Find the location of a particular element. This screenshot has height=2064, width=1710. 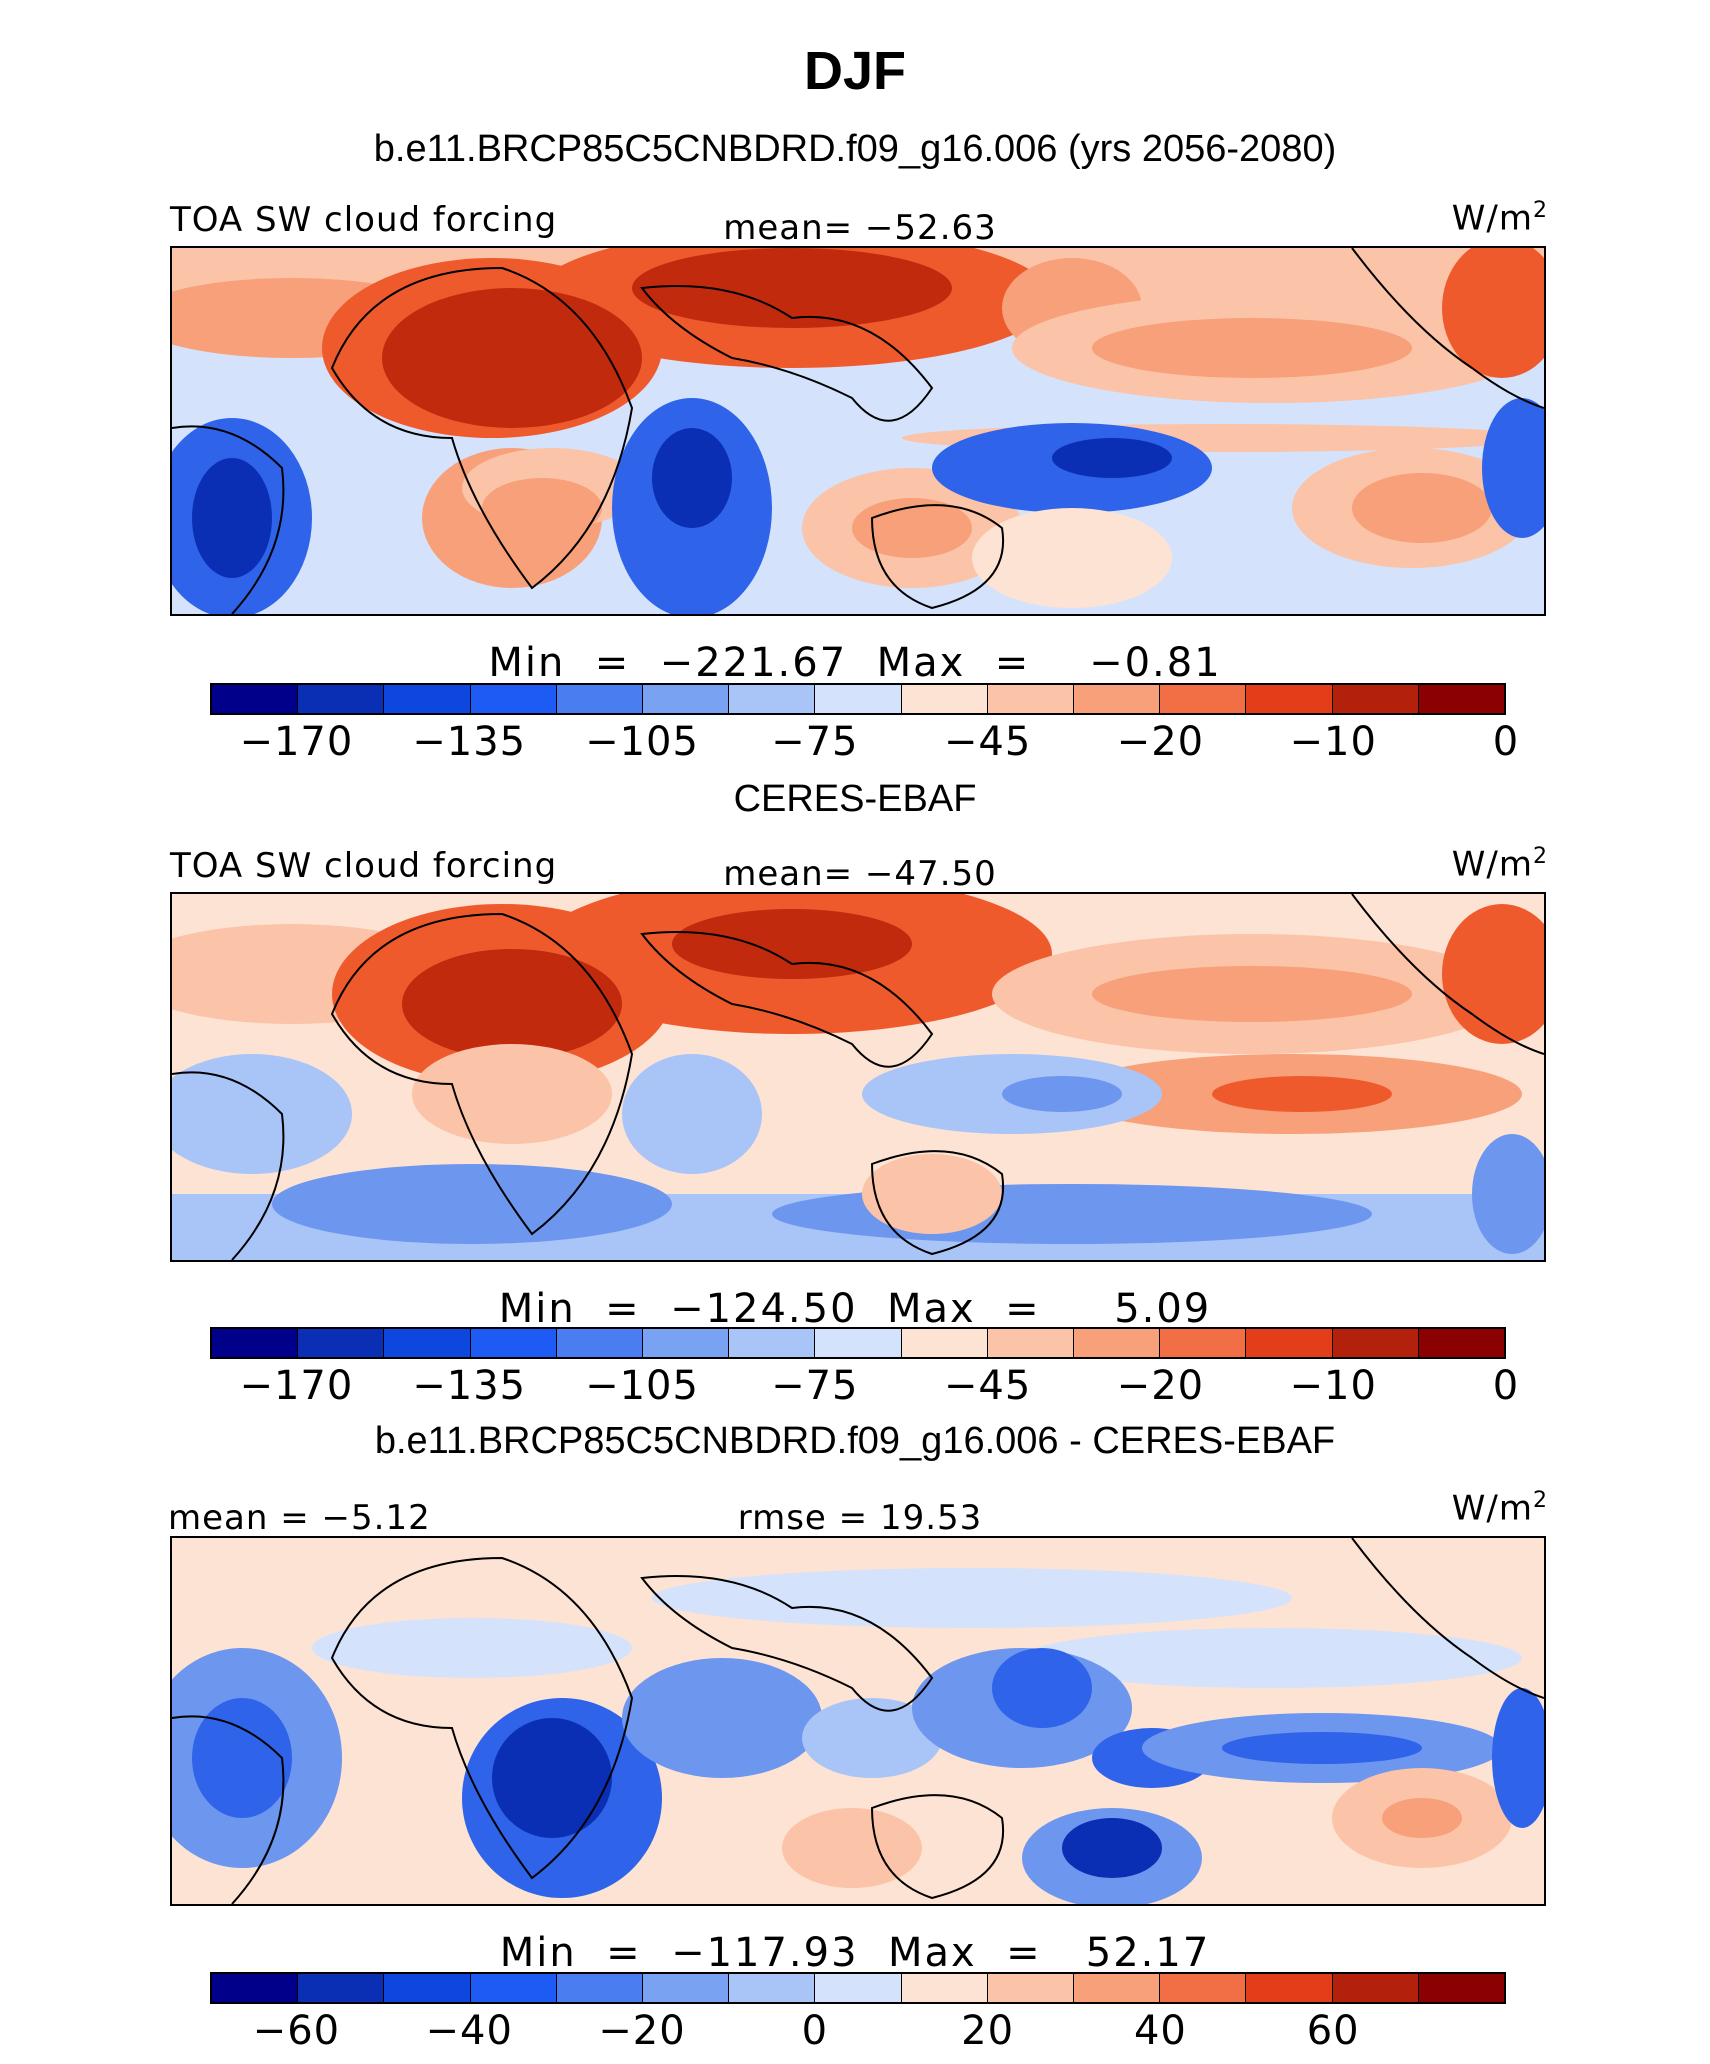

main-title: DJF is located at coordinates (854, 71).